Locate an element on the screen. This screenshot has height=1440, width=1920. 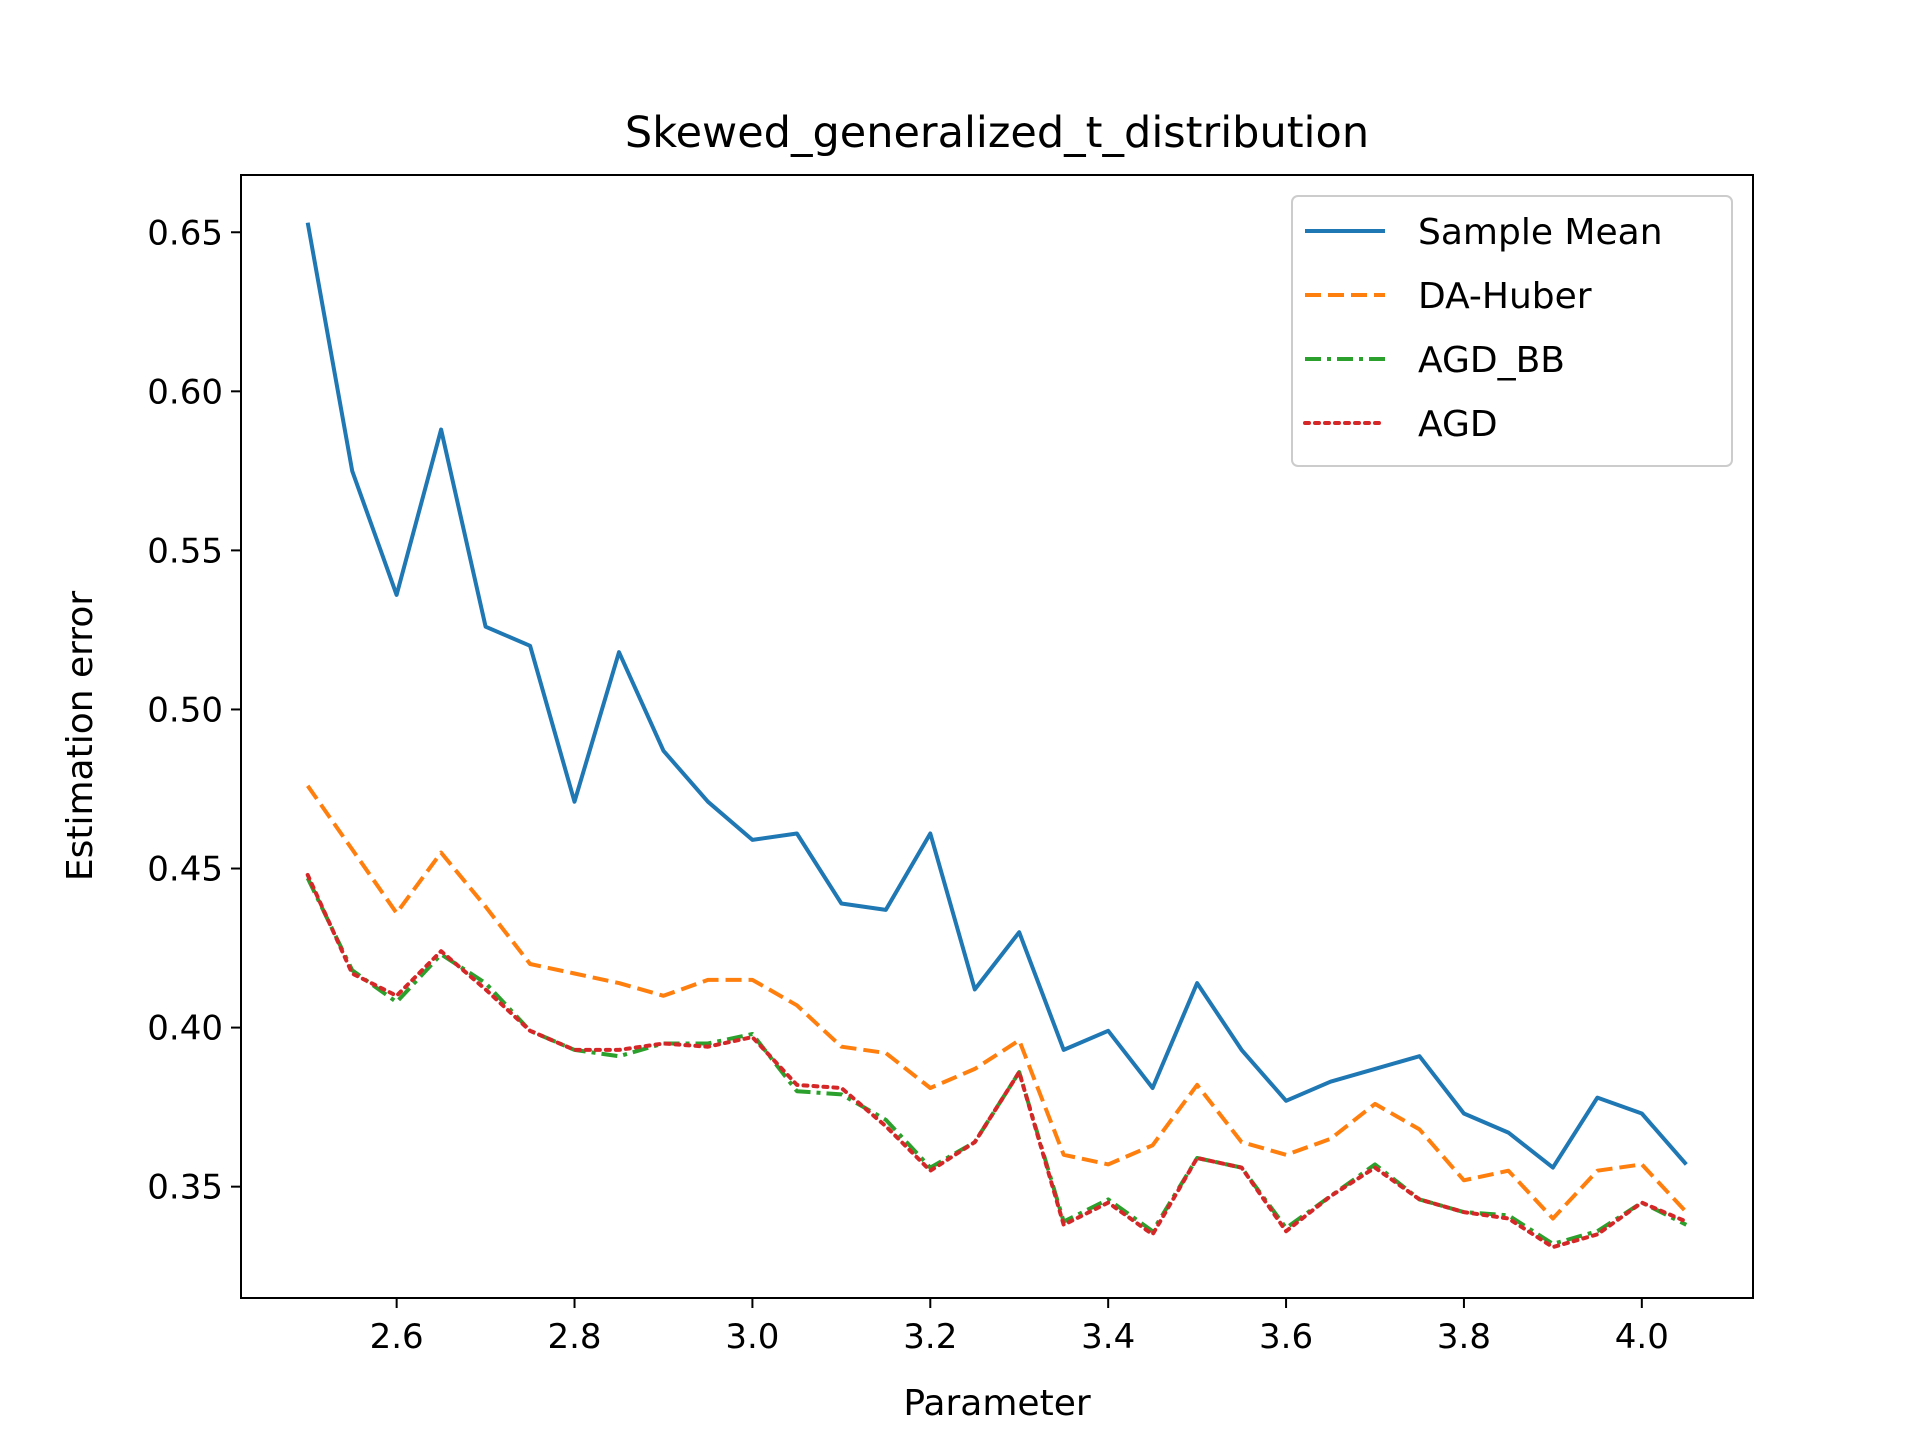
legend-label: AGD is located at coordinates (1458, 424).